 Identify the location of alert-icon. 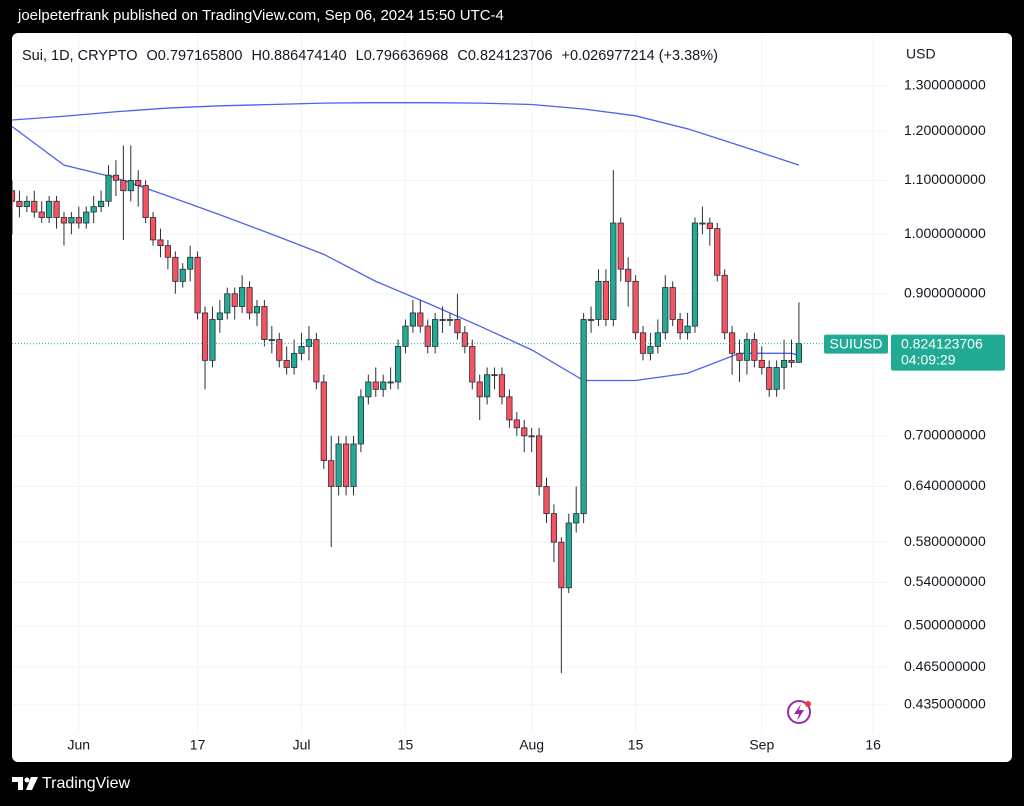
(799, 712).